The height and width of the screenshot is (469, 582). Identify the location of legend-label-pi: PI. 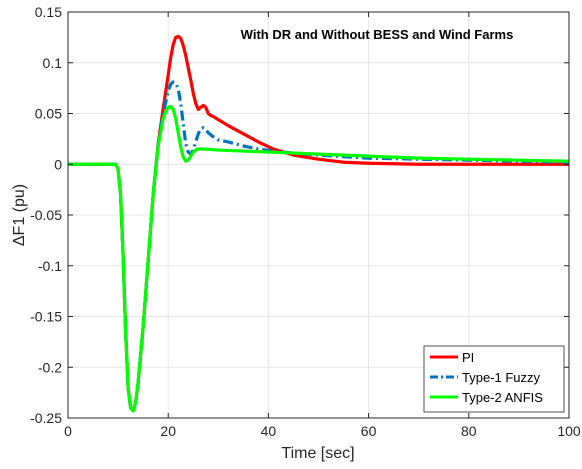
(468, 357).